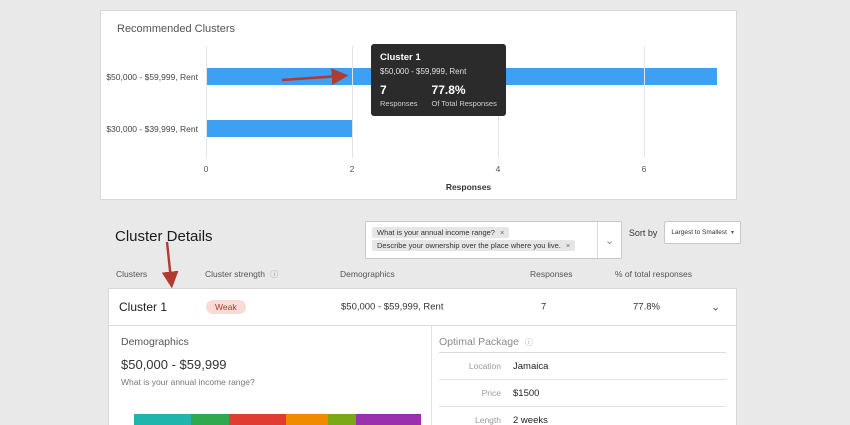  Describe the element at coordinates (315, 76) in the screenshot. I see `annotation-arrow-right-icon` at that location.